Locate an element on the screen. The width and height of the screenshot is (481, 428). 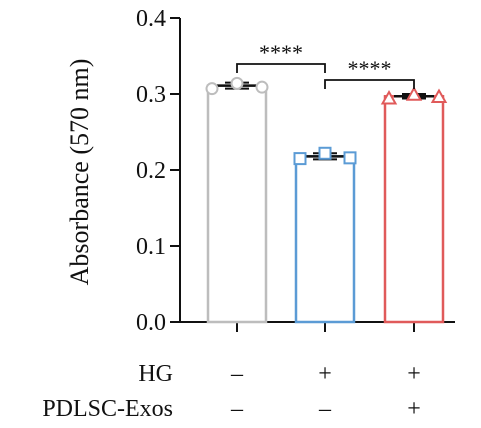
group-table: HG – + + PDLSC-Exos – – + is located at coordinates (231, 391).